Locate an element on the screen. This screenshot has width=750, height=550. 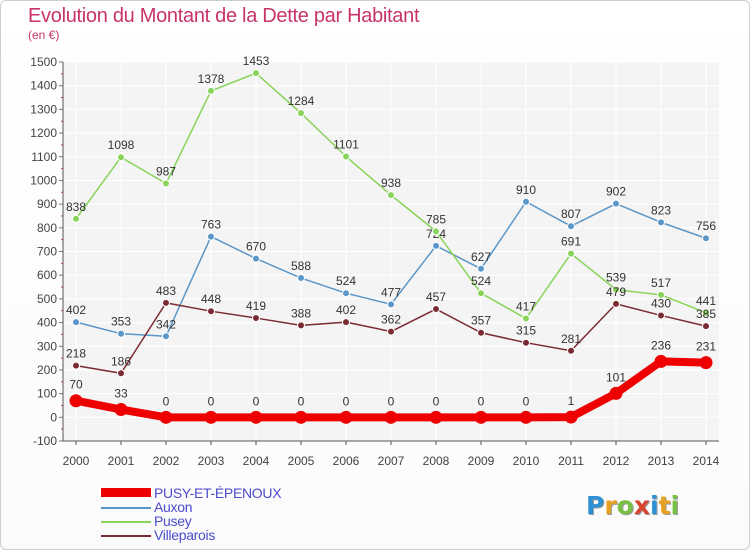
data-label: 483 is located at coordinates (166, 291).